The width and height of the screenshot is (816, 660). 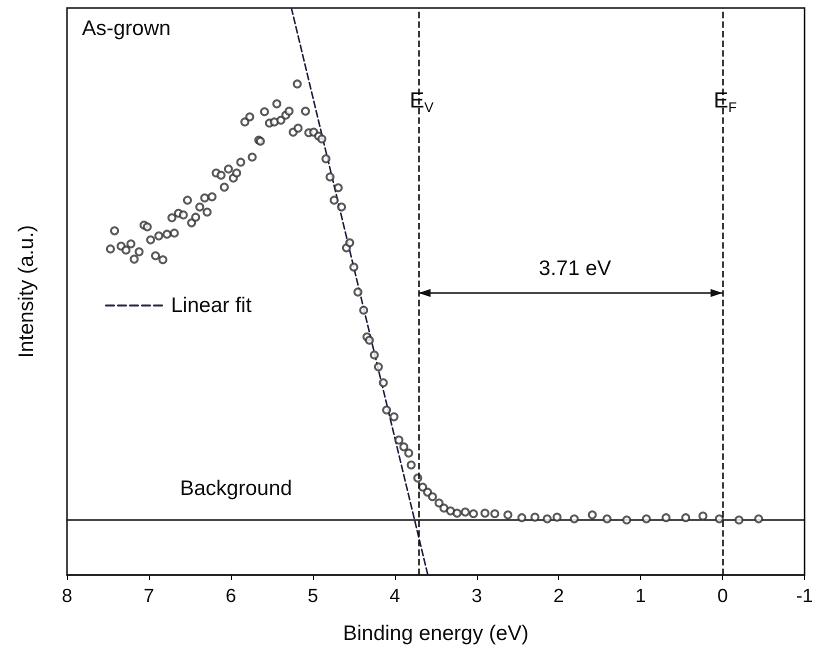 I want to click on y-axis-title: Intensity (a.u.), so click(x=26, y=291).